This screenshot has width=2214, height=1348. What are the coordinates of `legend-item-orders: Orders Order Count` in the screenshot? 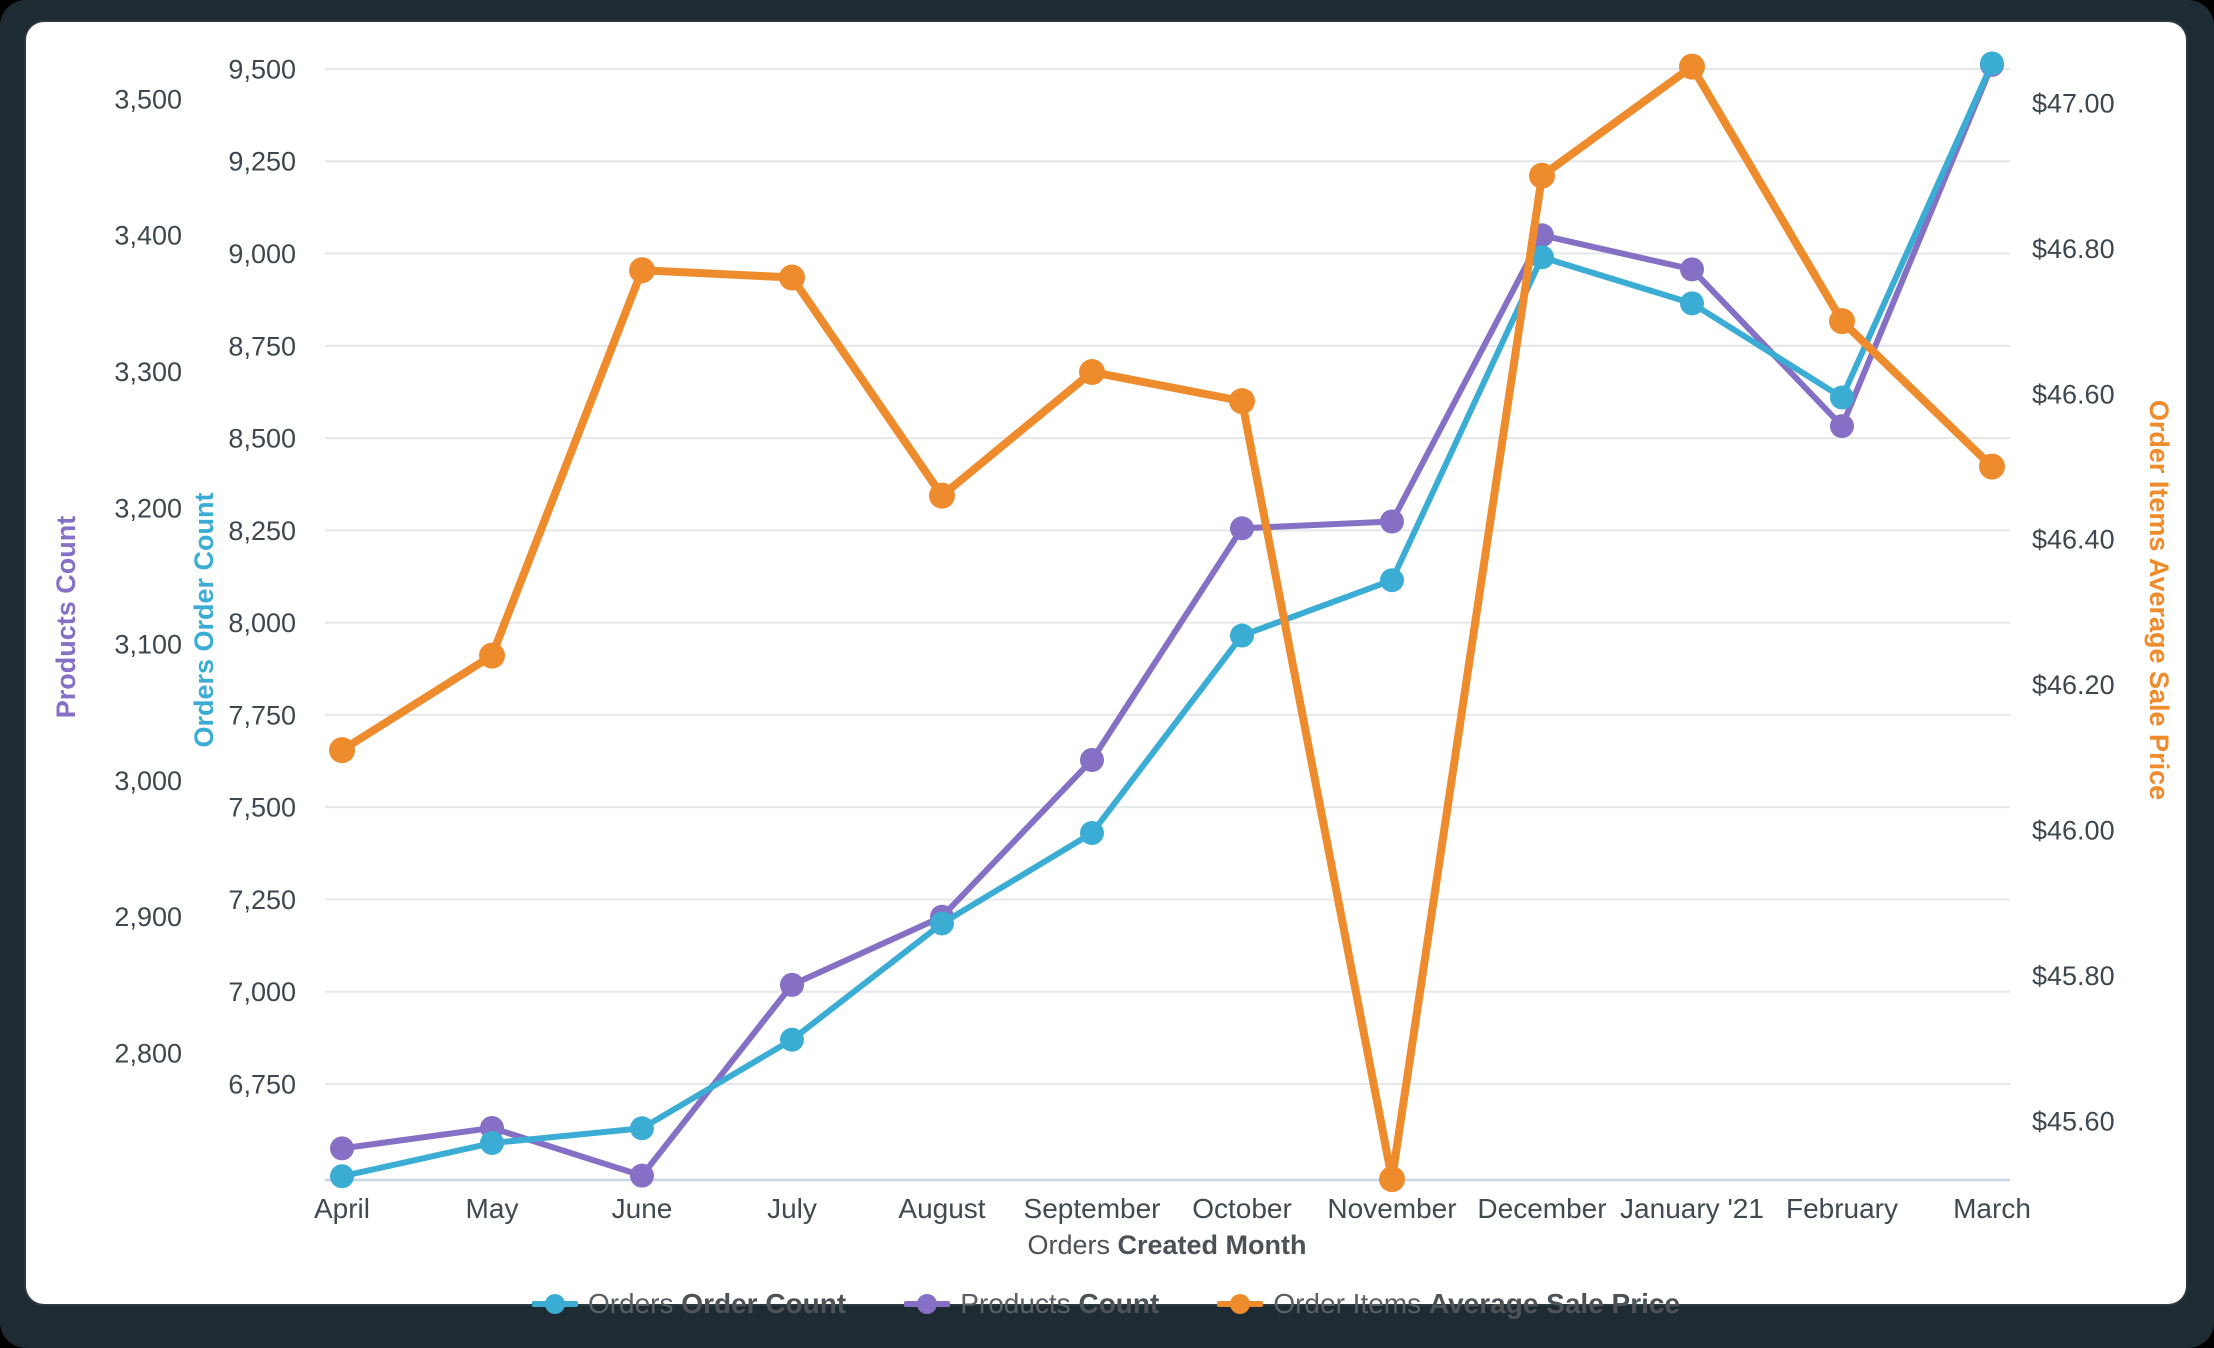 It's located at (689, 1304).